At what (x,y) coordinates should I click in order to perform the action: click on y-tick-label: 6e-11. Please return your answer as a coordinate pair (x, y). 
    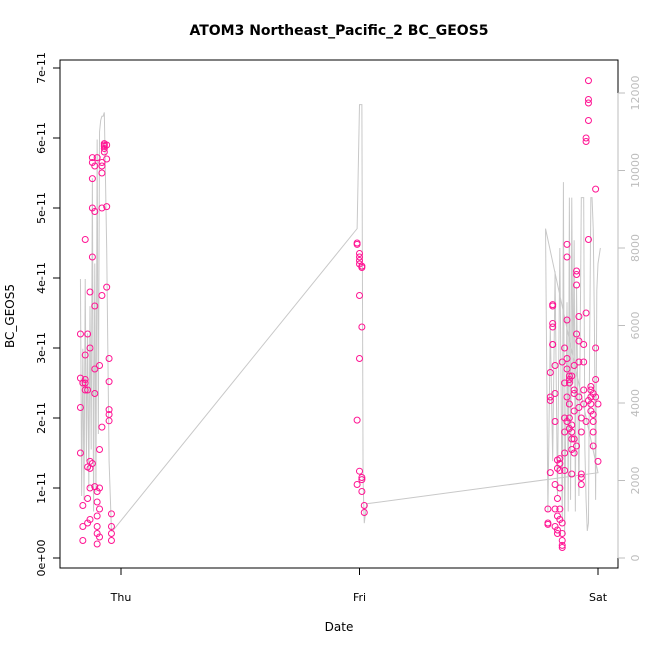
    Looking at the image, I should click on (41, 138).